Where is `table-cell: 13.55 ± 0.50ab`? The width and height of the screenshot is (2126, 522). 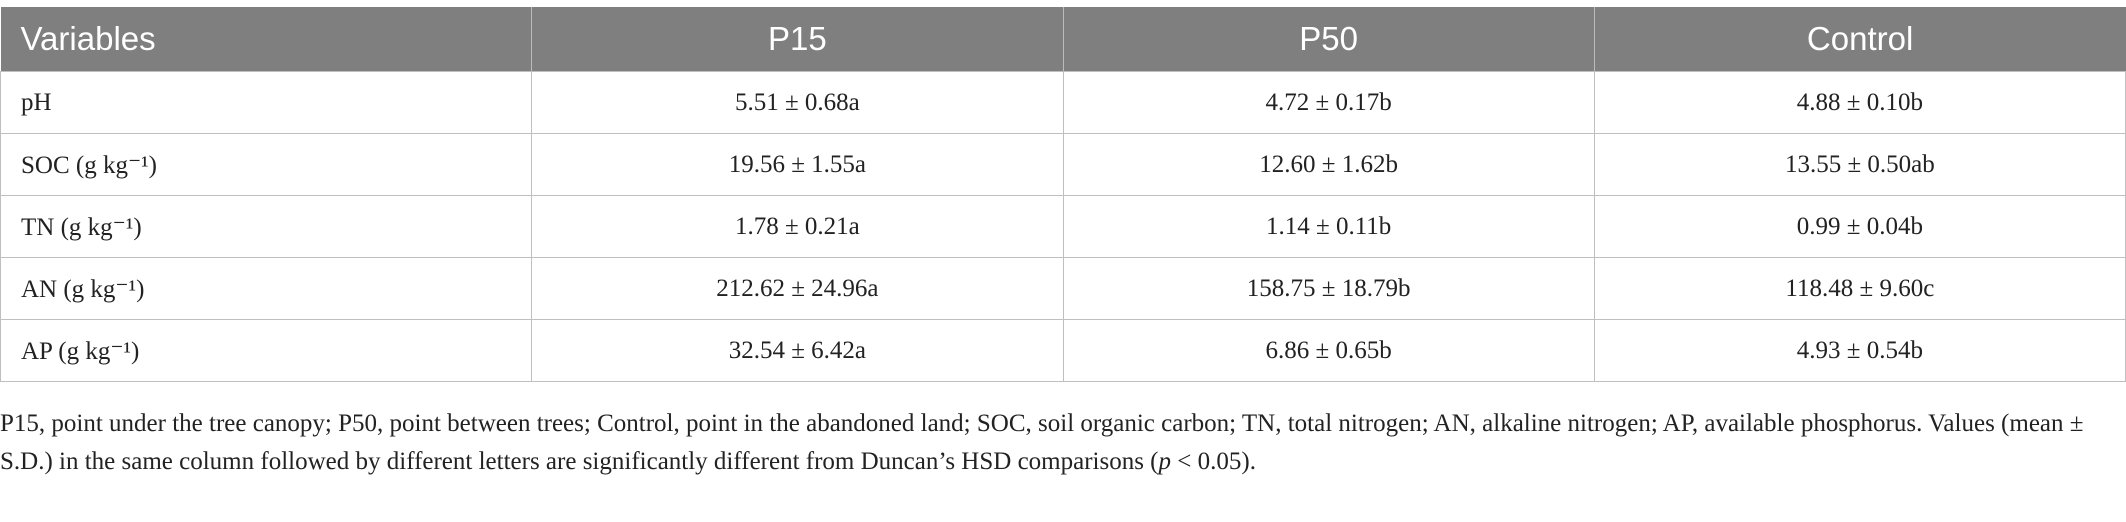
table-cell: 13.55 ± 0.50ab is located at coordinates (1859, 164).